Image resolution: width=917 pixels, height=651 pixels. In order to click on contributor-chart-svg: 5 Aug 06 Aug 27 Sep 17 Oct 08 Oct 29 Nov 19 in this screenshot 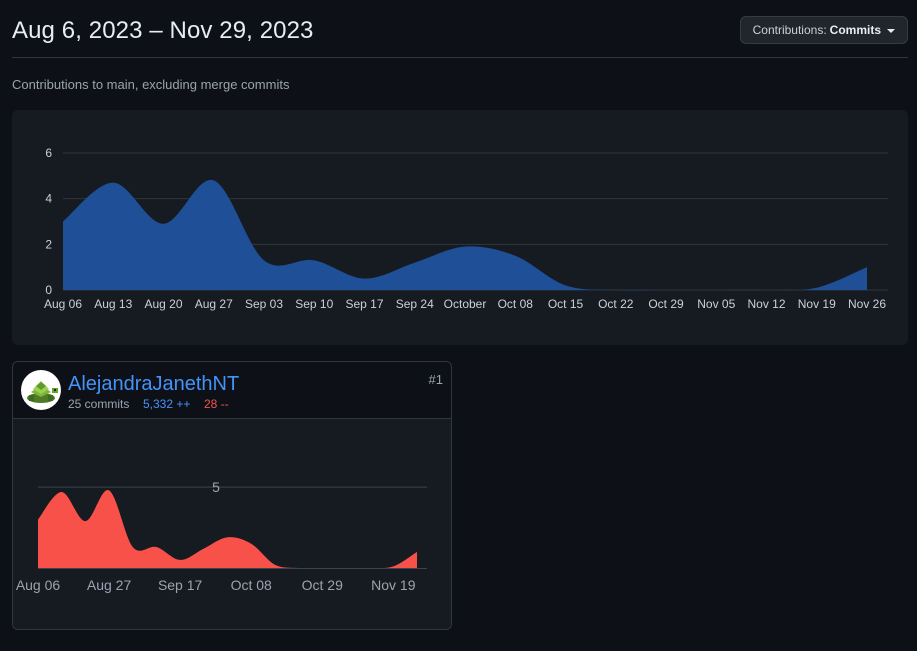, I will do `click(221, 536)`.